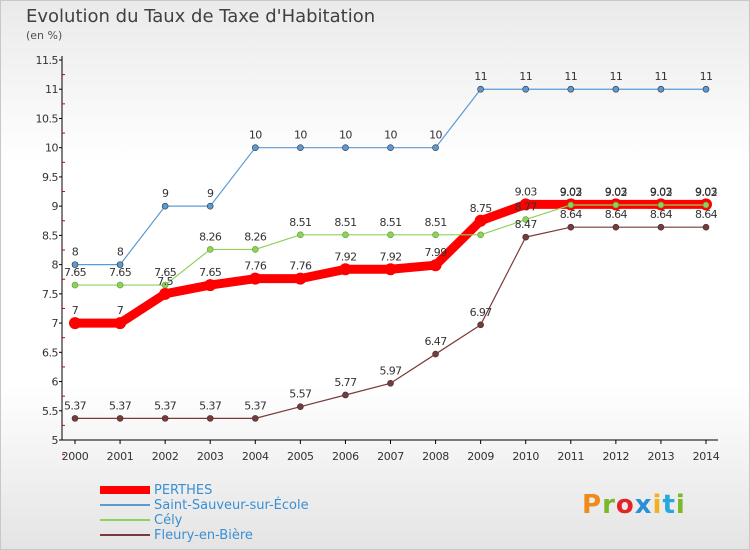 The image size is (750, 550). Describe the element at coordinates (480, 456) in the screenshot. I see `x-tick-label: 2009` at that location.